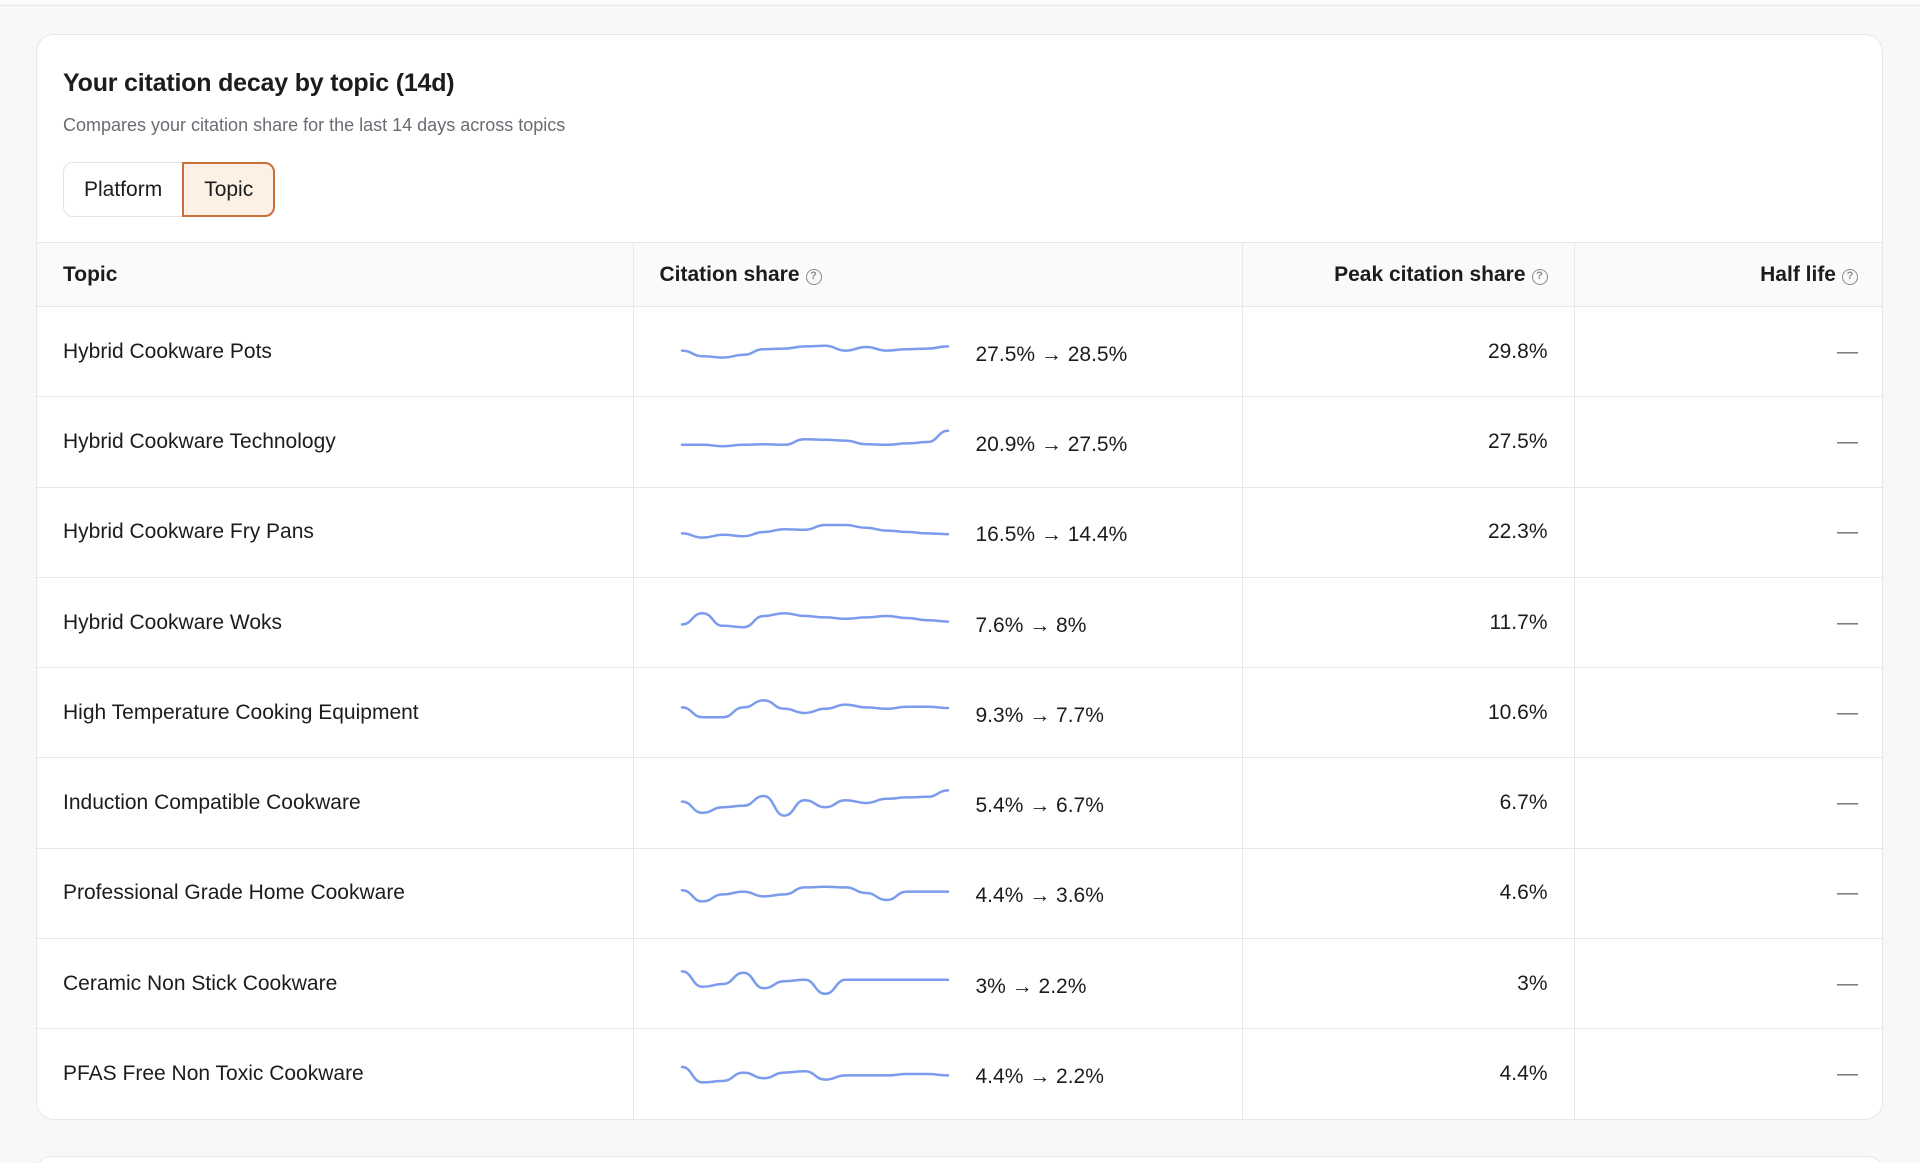 The height and width of the screenshot is (1163, 1920). I want to click on peak-share: 4.4%, so click(1407, 1073).